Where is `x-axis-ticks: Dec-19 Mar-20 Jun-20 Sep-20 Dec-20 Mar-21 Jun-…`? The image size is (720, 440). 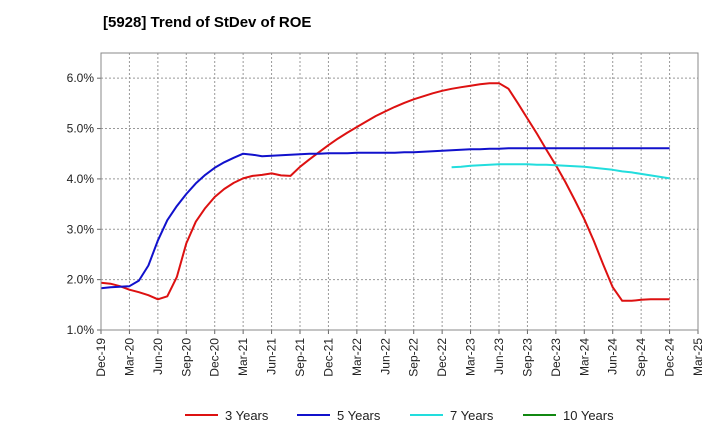
x-axis-ticks: Dec-19 Mar-20 Jun-20 Sep-20 Dec-20 Mar-21 Jun-… is located at coordinates (399, 353).